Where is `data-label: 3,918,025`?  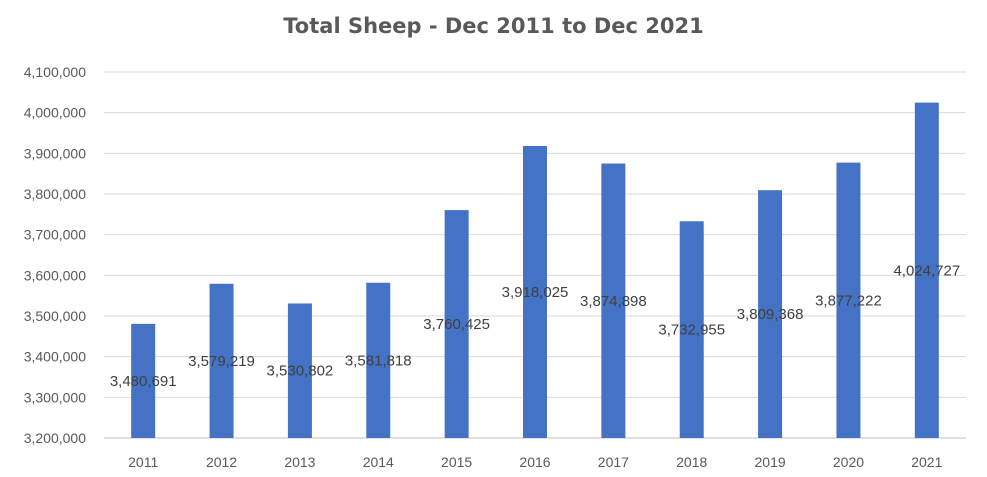
data-label: 3,918,025 is located at coordinates (535, 292).